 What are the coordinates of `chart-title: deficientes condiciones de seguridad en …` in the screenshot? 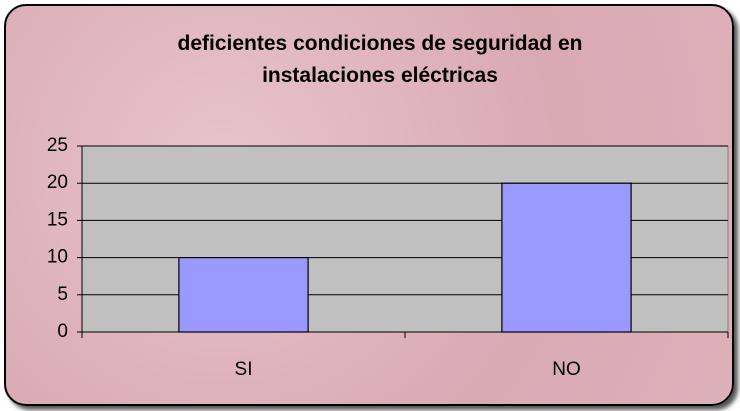 It's located at (380, 59).